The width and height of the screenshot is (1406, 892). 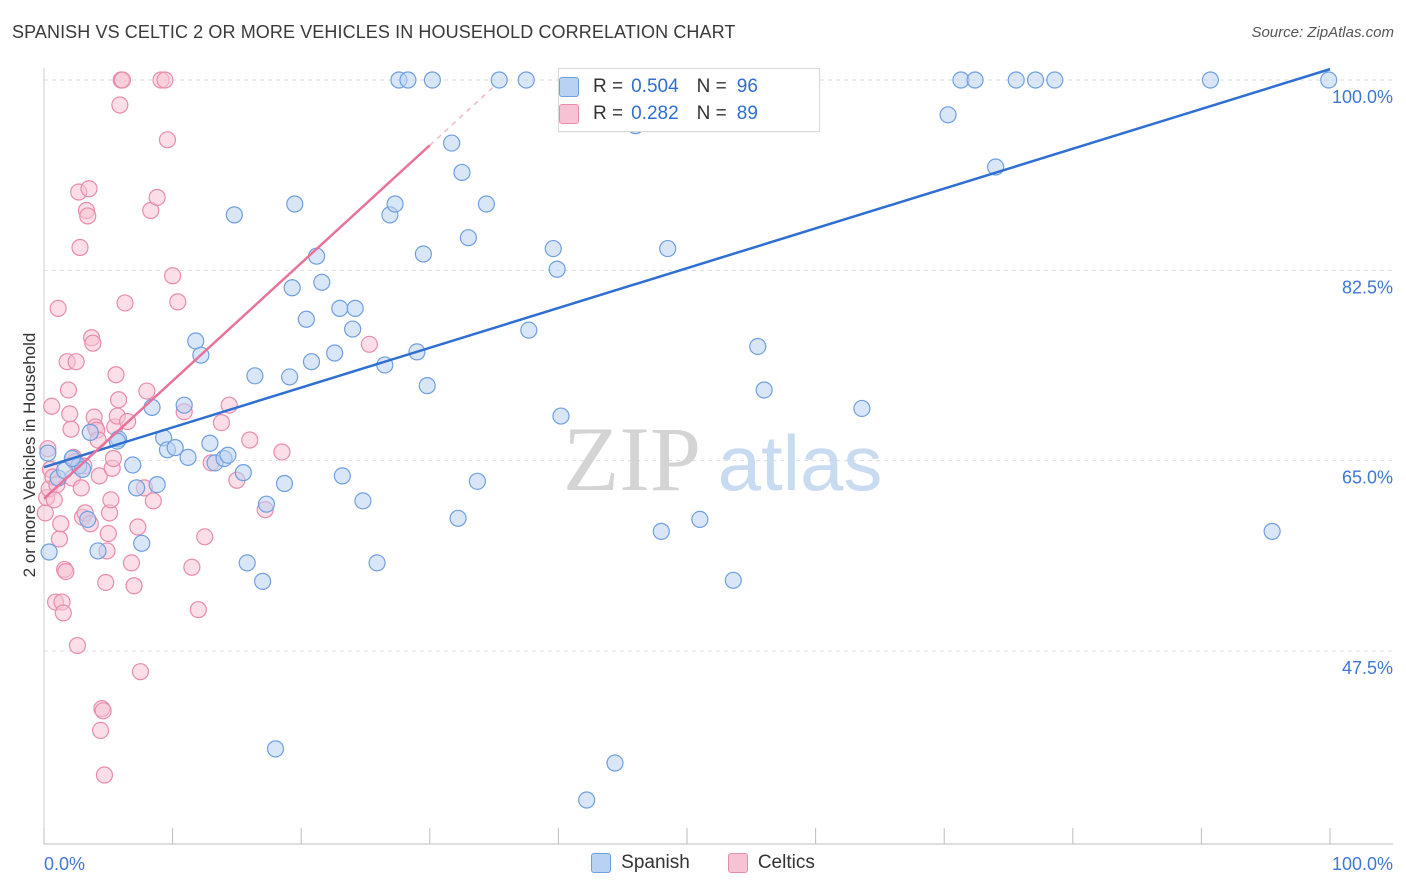 What do you see at coordinates (711, 86) in the screenshot?
I see `spanish-n-label: N =` at bounding box center [711, 86].